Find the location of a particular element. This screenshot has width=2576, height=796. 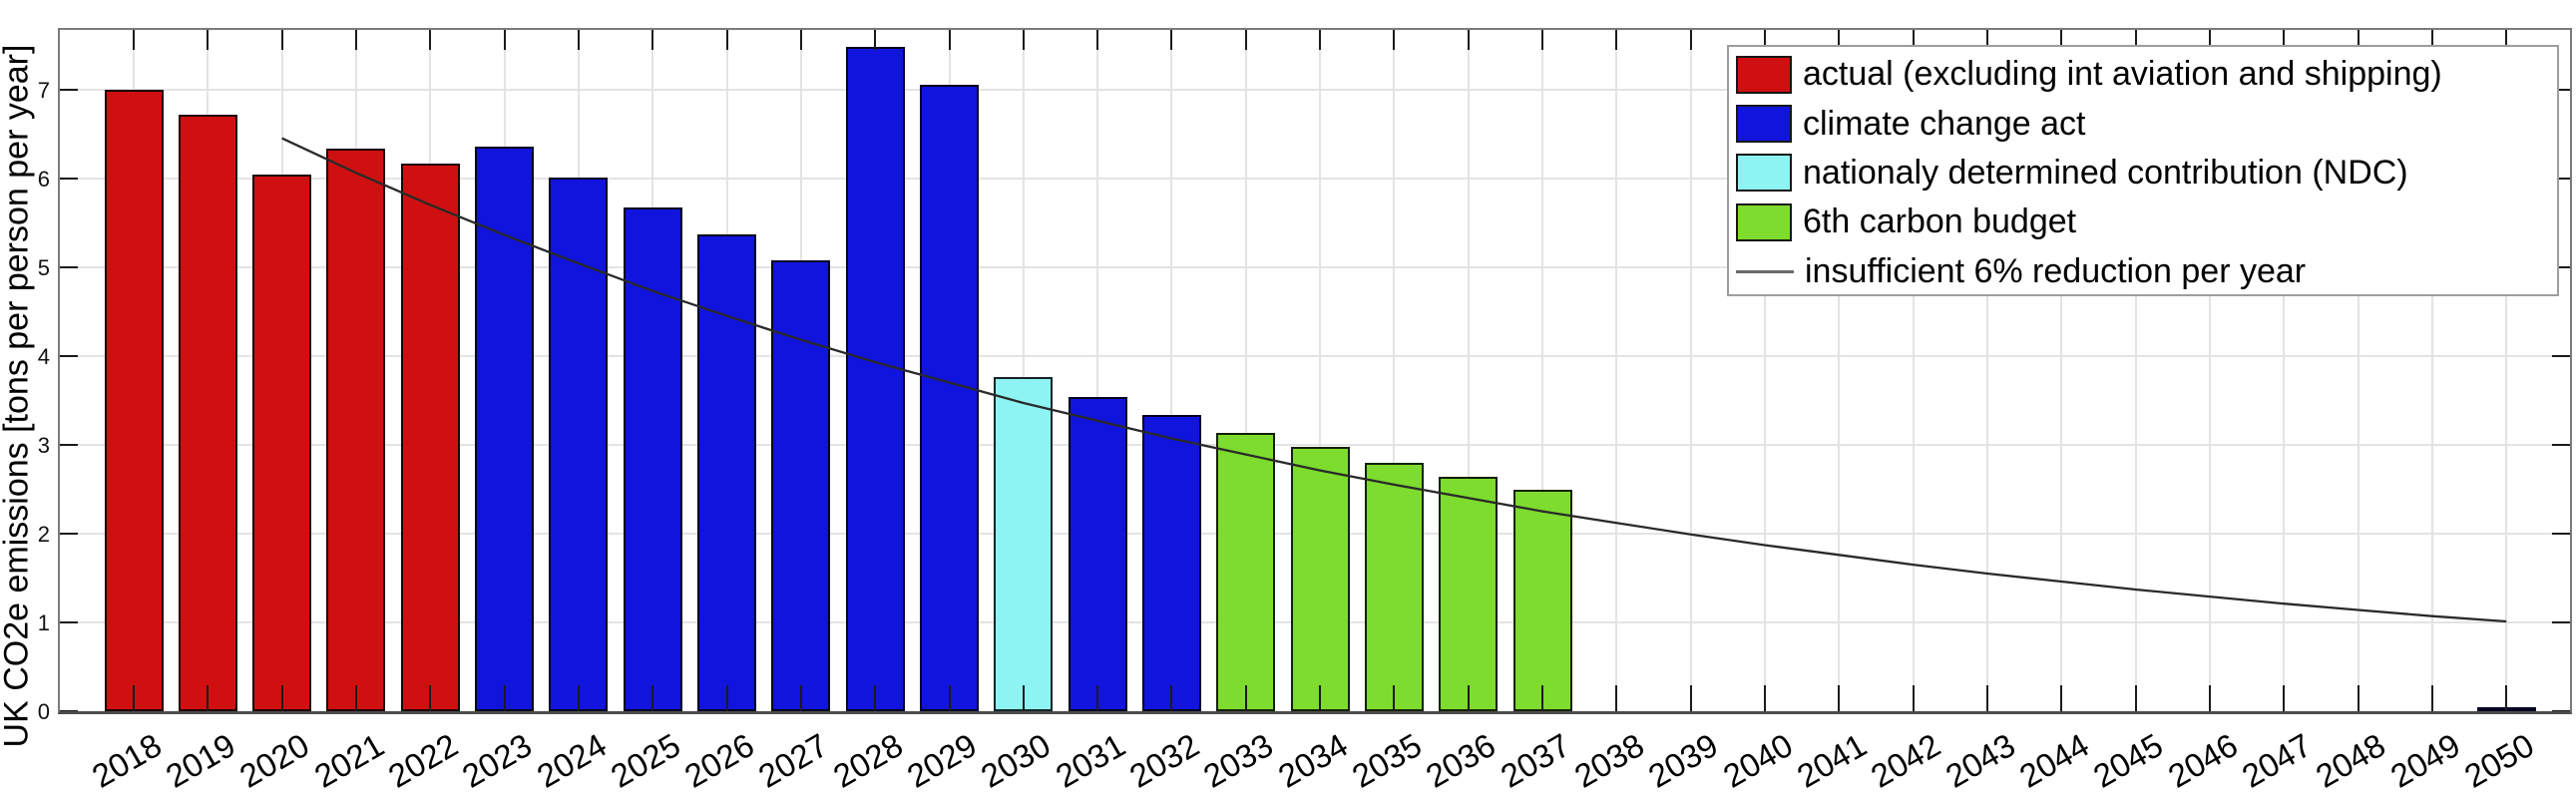

x-tick-label-2043: 2043 is located at coordinates (1979, 760).